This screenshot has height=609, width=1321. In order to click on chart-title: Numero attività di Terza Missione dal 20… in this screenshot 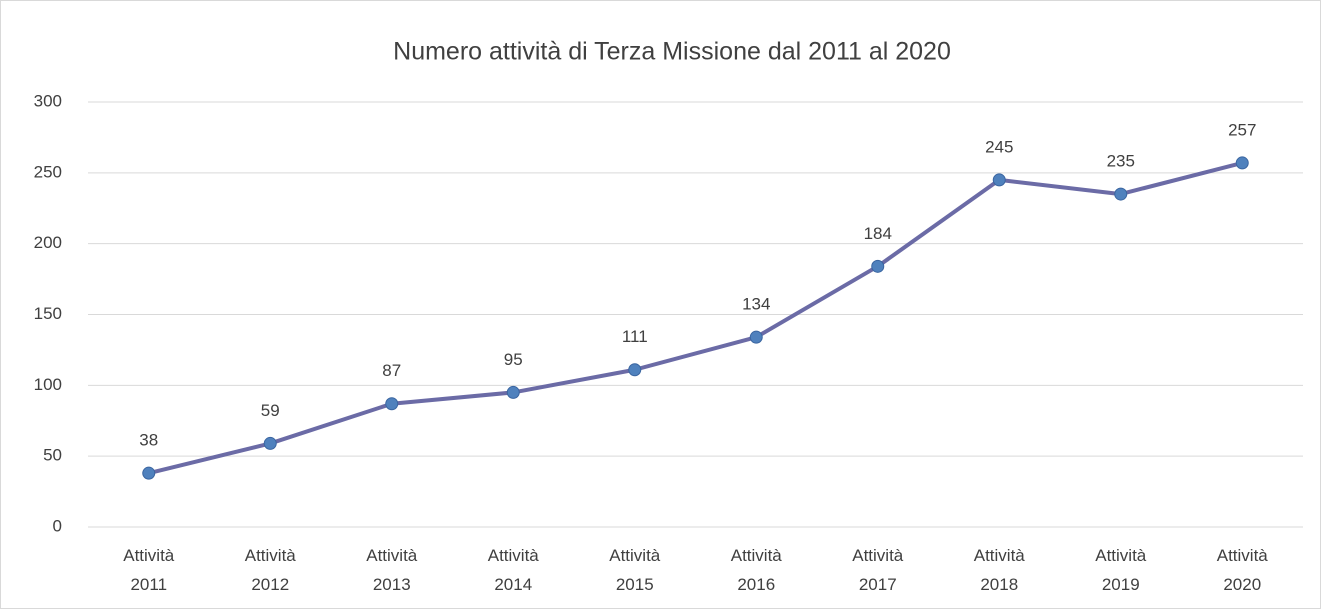, I will do `click(672, 52)`.